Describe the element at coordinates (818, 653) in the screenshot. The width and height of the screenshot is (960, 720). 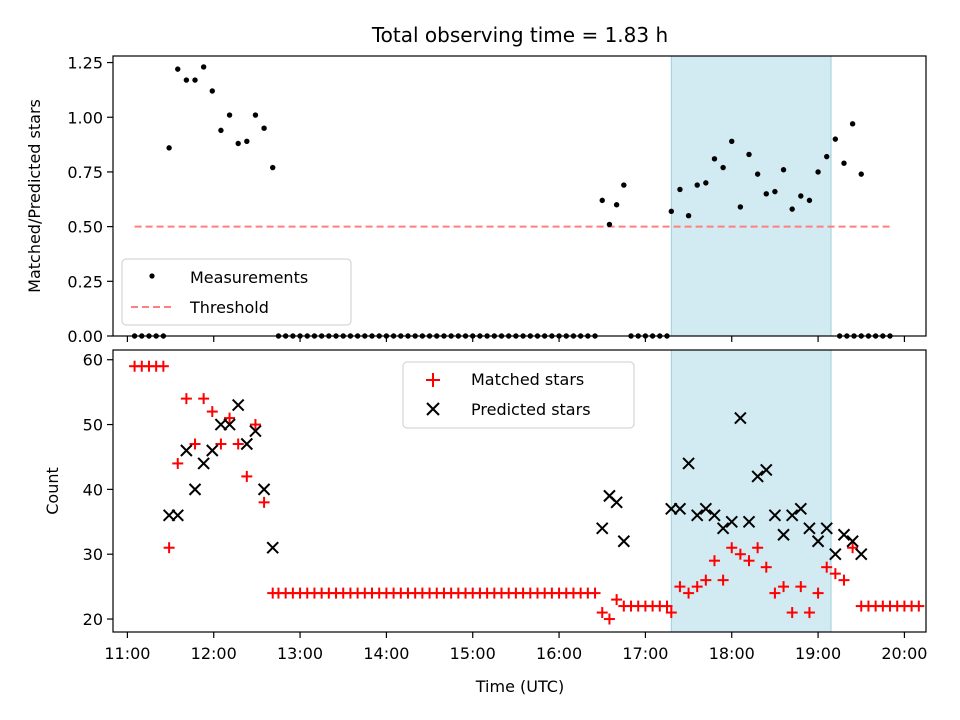
I see `x-tick-label: 19:00` at that location.